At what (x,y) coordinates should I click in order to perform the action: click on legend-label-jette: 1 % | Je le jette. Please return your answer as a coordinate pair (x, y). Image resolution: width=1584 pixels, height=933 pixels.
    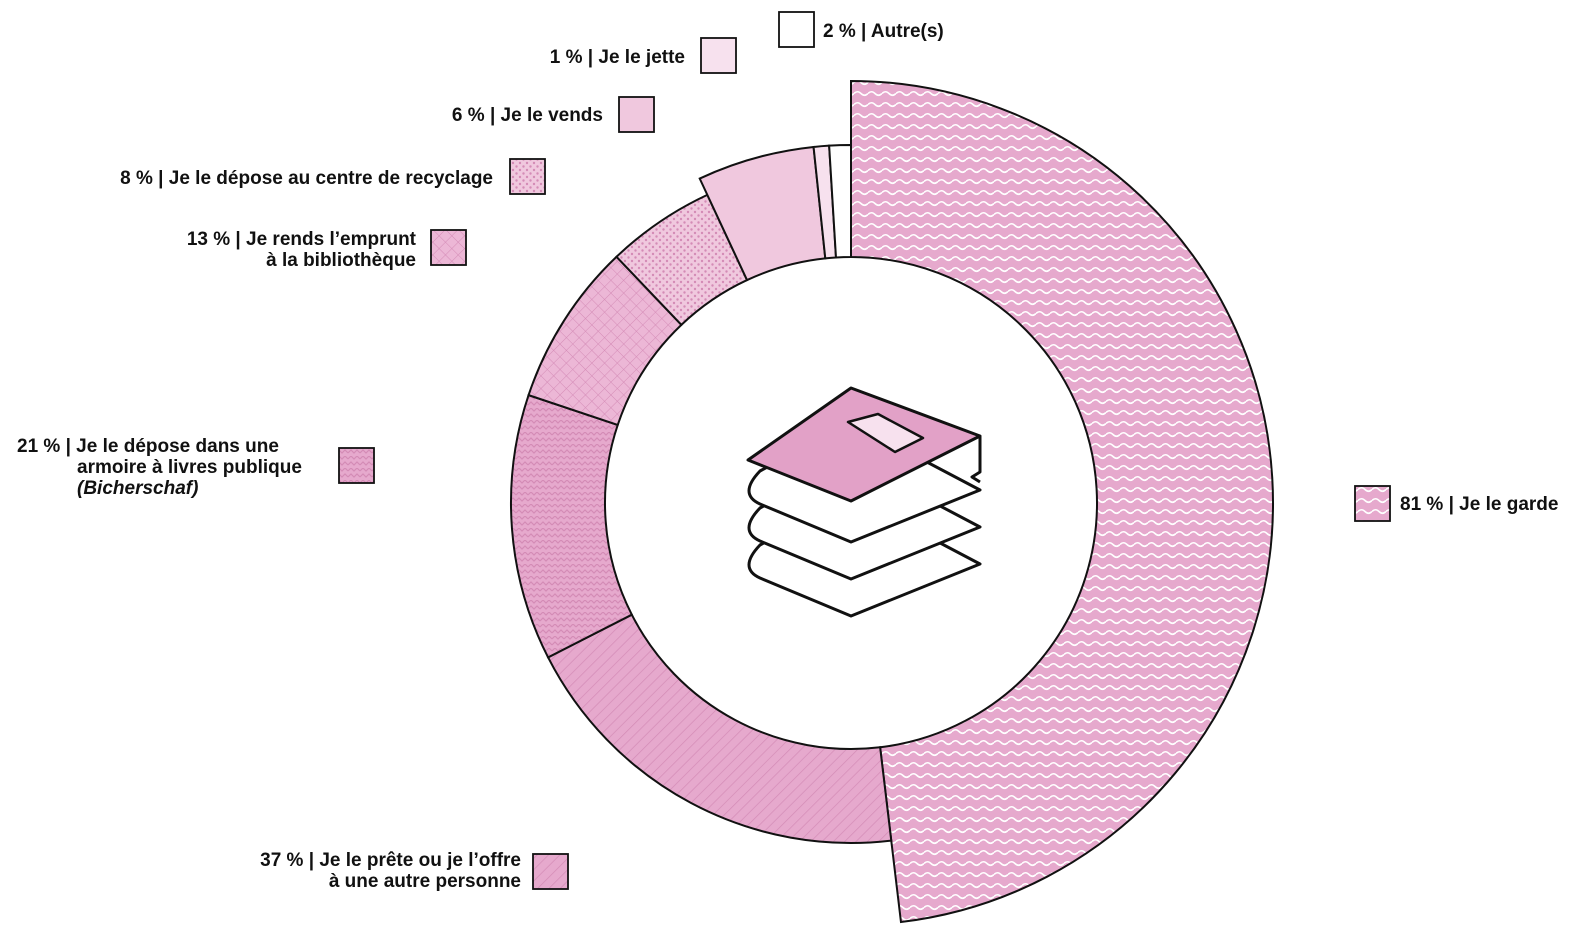
    Looking at the image, I should click on (617, 57).